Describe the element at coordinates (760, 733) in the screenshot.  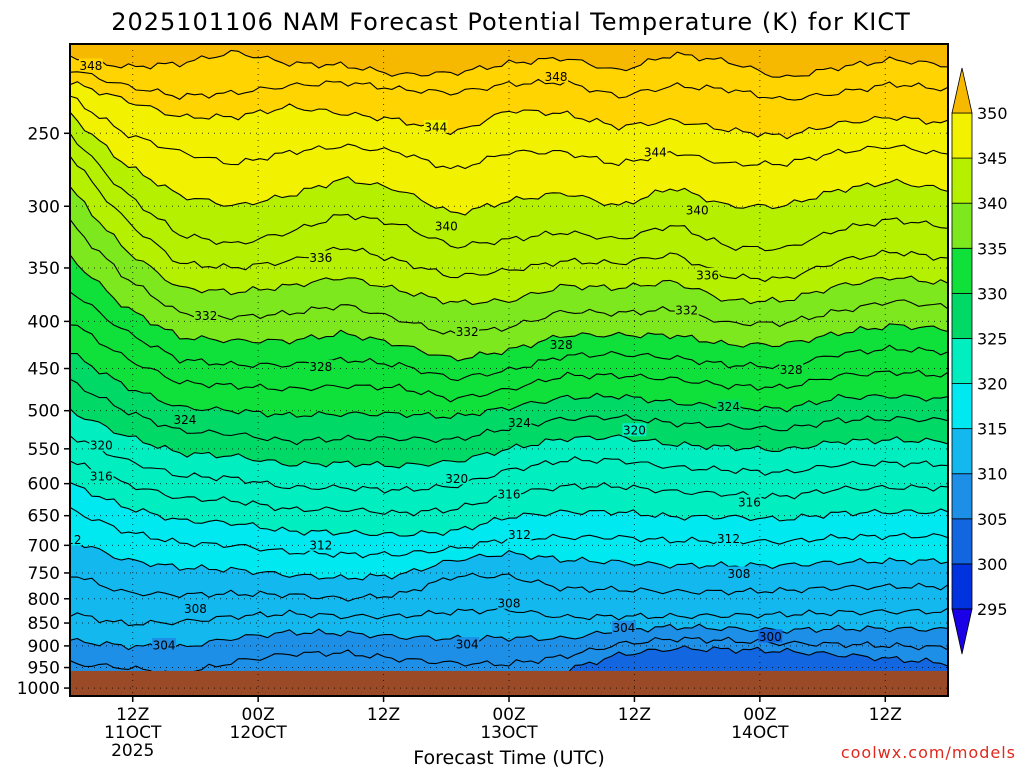
I see `x-tick-label: 14OCT` at that location.